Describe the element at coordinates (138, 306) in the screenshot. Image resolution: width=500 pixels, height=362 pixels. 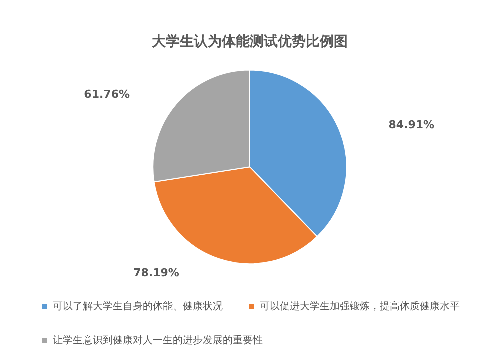
I see `legend-label: 可以了解大学生自身的体能、健康状况` at that location.